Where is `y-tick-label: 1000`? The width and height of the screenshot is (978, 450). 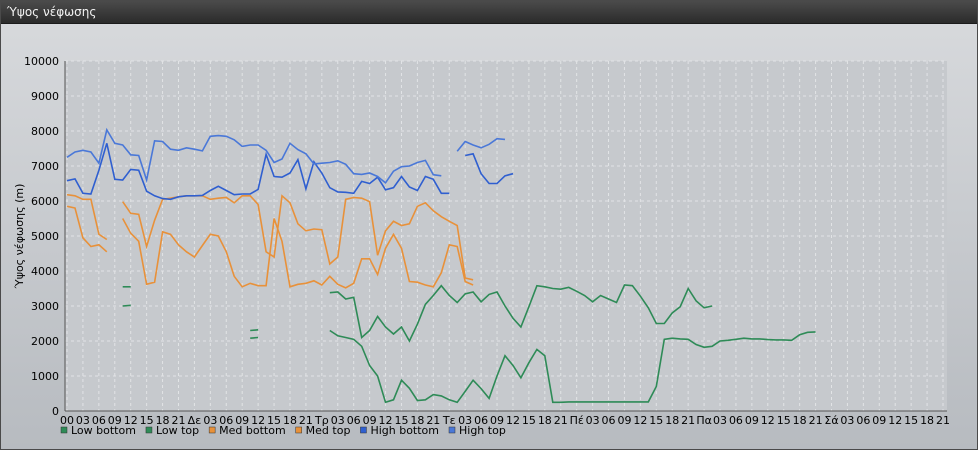
y-tick-label: 1000 is located at coordinates (45, 376).